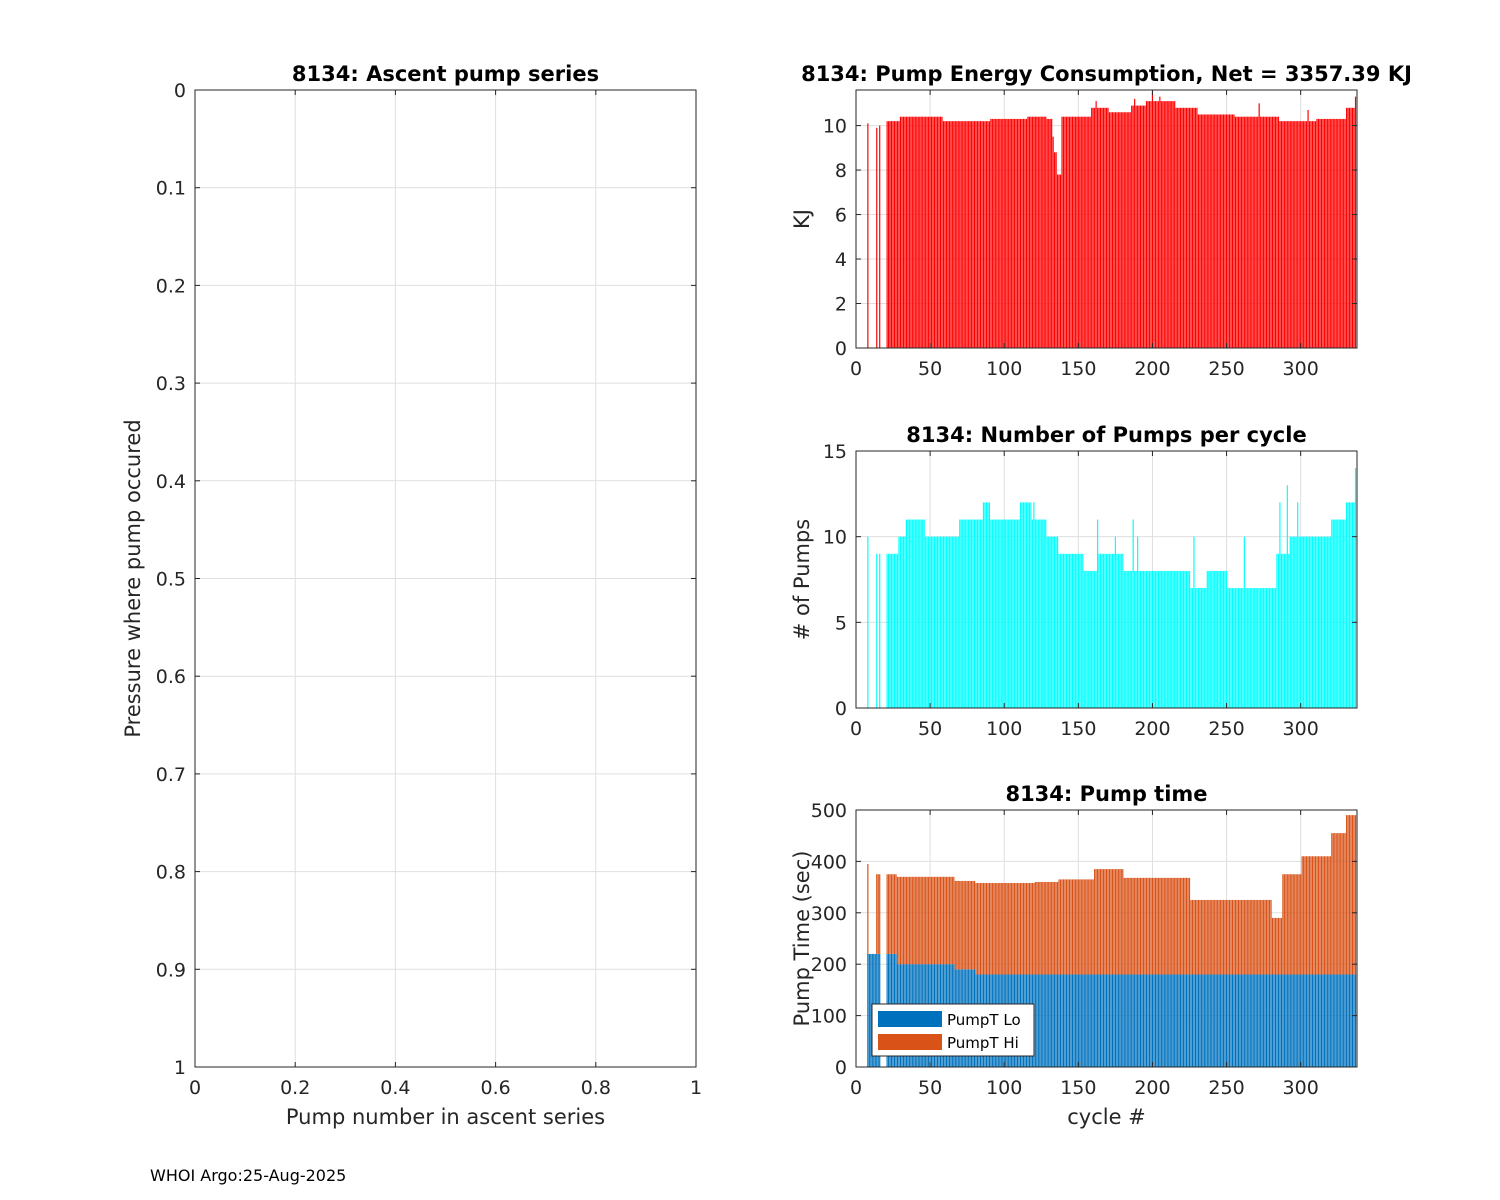 Image resolution: width=1500 pixels, height=1200 pixels. What do you see at coordinates (835, 452) in the screenshot?
I see `y-tick-label: 15` at bounding box center [835, 452].